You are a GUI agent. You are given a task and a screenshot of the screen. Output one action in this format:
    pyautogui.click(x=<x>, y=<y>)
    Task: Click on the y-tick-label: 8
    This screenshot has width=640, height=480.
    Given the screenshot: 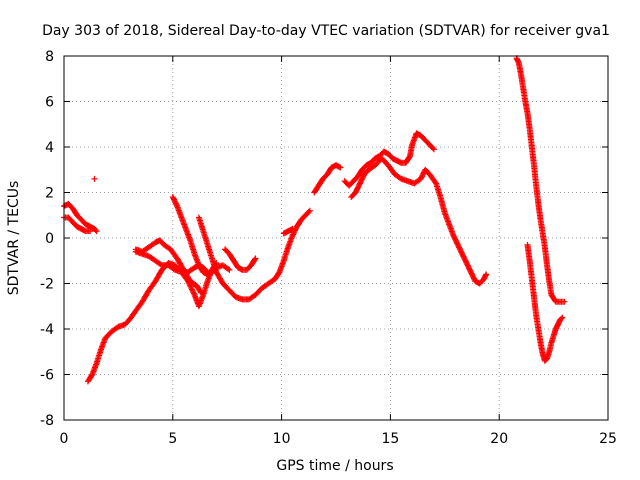 What is the action you would take?
    pyautogui.click(x=49, y=57)
    